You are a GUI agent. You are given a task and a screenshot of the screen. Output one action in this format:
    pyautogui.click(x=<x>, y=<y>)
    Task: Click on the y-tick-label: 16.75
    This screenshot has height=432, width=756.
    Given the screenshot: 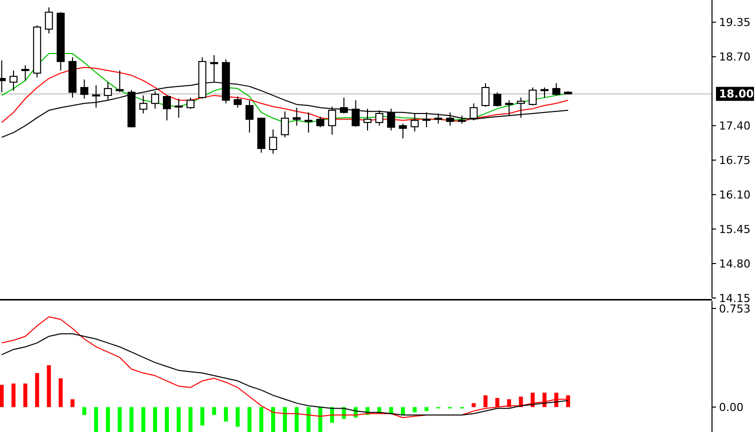 What is the action you would take?
    pyautogui.click(x=734, y=160)
    